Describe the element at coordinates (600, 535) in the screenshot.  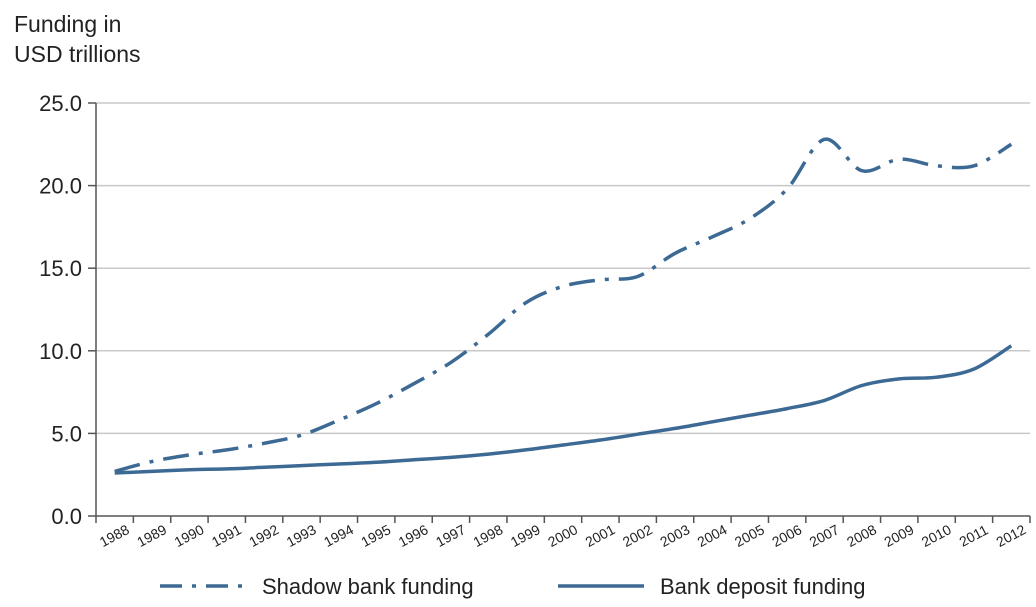
I see `x-tick-label: 2001` at that location.